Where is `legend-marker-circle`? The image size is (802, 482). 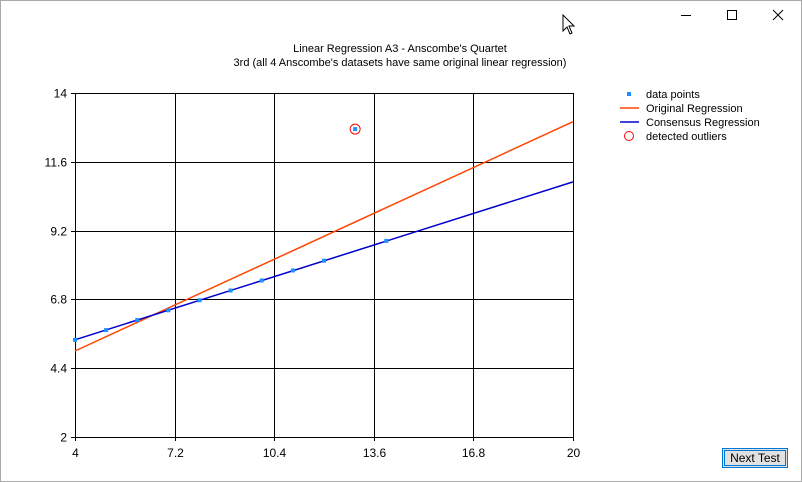
legend-marker-circle is located at coordinates (629, 136).